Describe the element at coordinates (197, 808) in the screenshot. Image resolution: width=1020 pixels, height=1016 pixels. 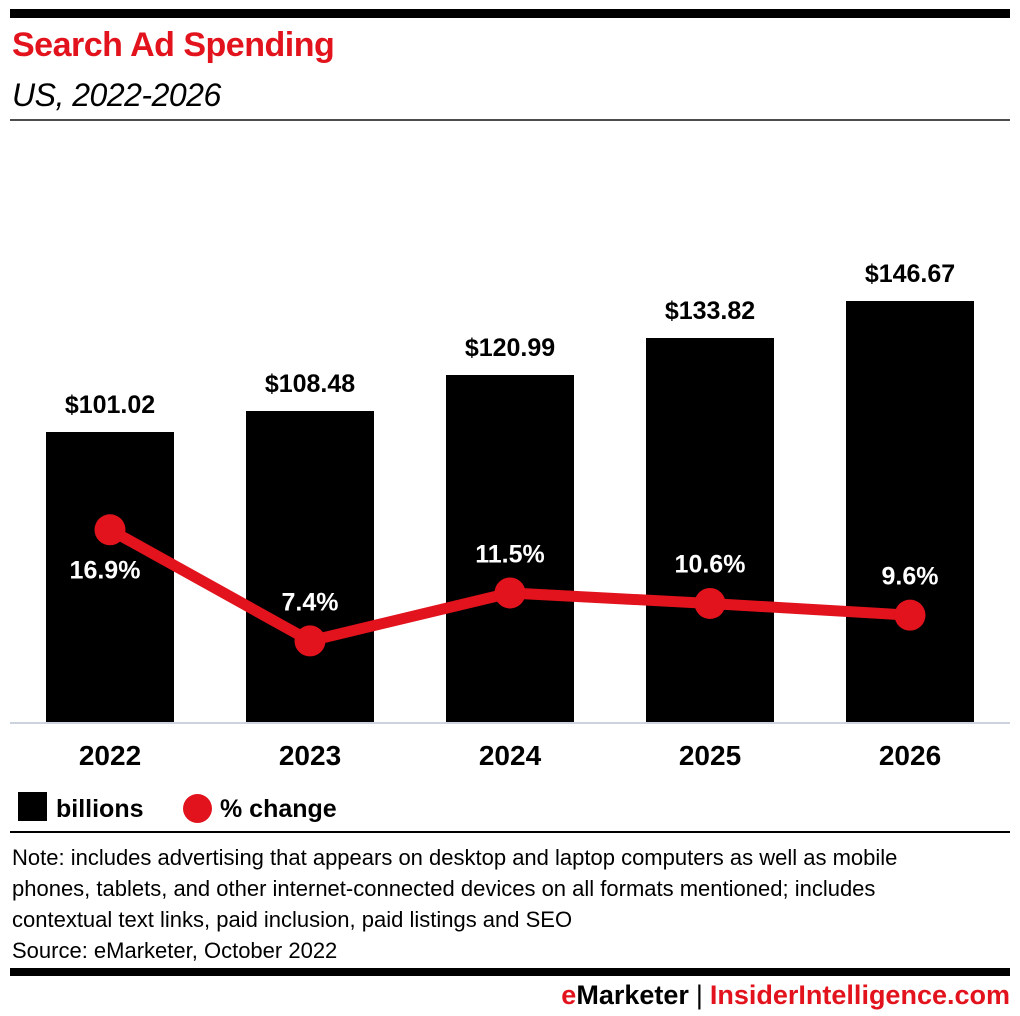
I see `legend-swatch-pct-change` at that location.